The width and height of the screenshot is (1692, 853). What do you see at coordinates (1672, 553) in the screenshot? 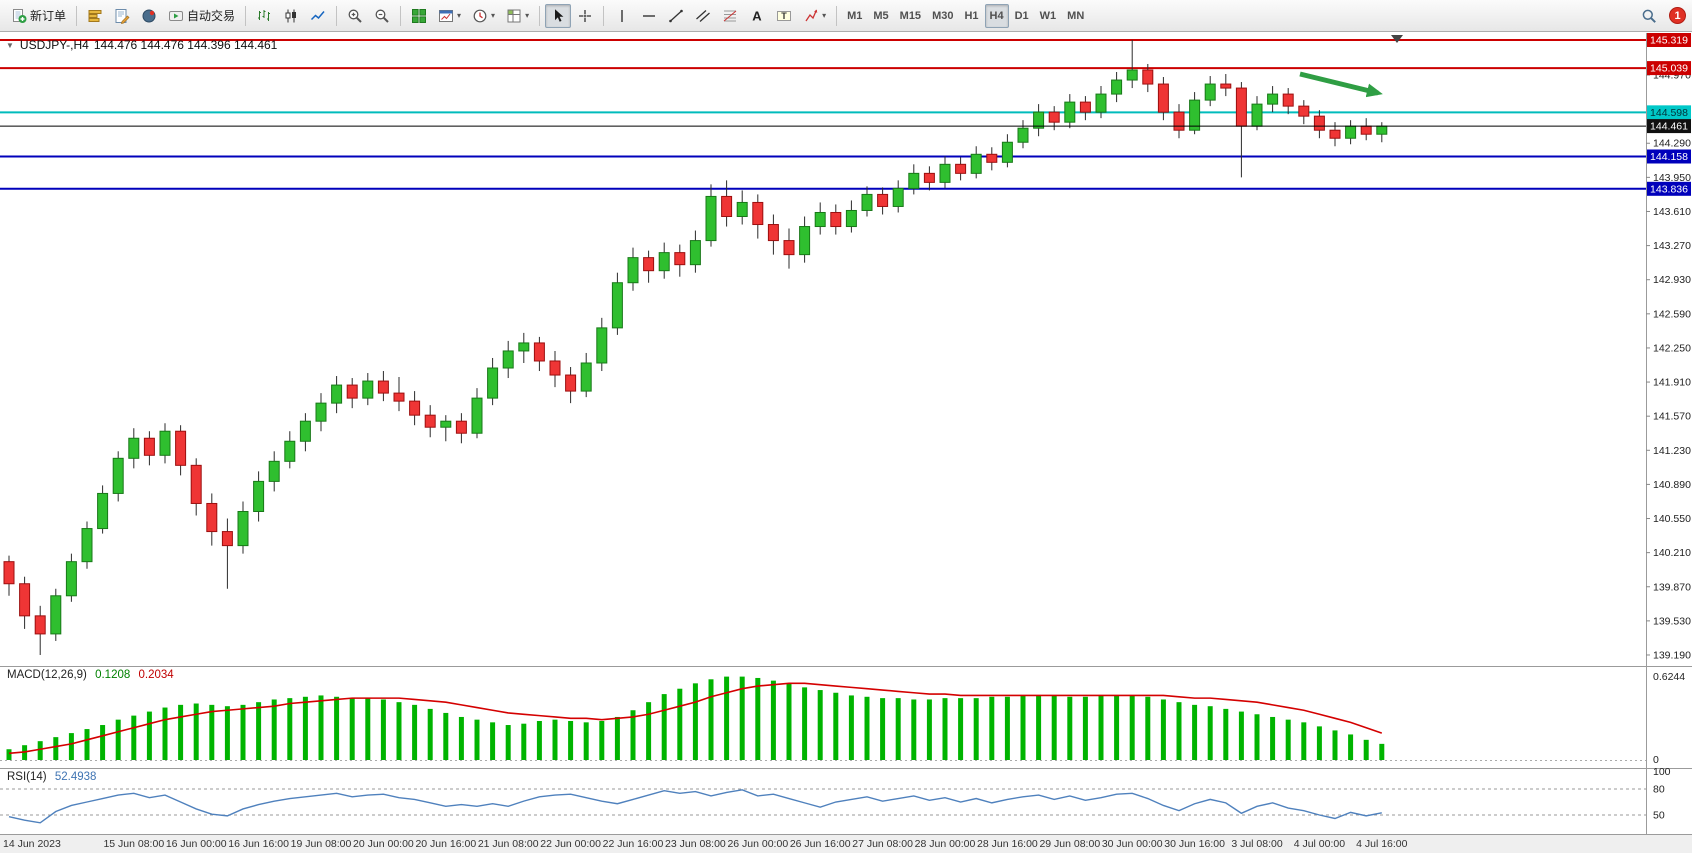
I see `price-tick-label: 140.210` at bounding box center [1672, 553].